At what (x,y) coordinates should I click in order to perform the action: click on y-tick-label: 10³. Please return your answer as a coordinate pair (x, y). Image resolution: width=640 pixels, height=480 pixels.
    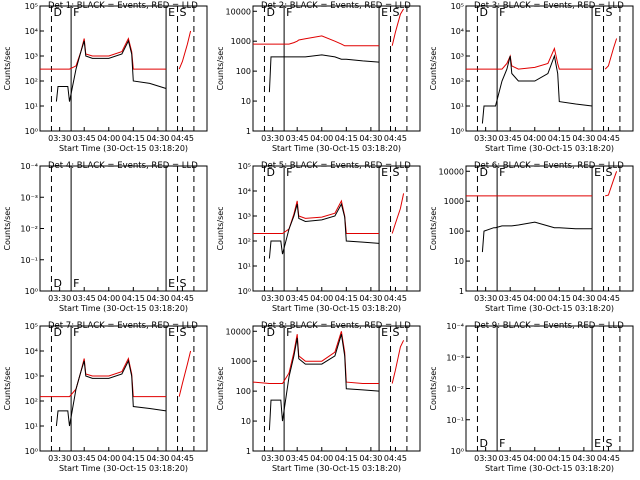
    Looking at the image, I should click on (31, 376).